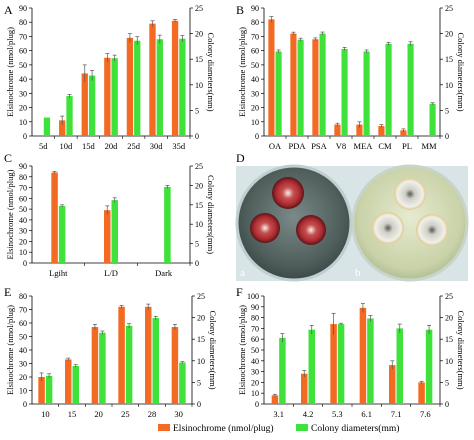 Image resolution: width=474 pixels, height=440 pixels. I want to click on e-left-tick-label: 30, so click(23, 364).